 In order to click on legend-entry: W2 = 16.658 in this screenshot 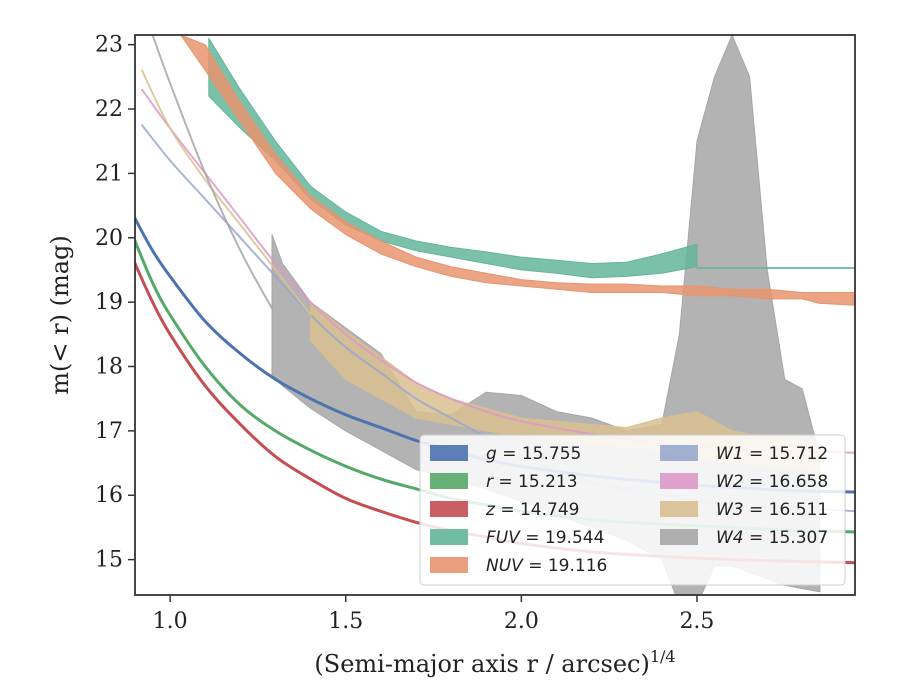, I will do `click(772, 482)`.